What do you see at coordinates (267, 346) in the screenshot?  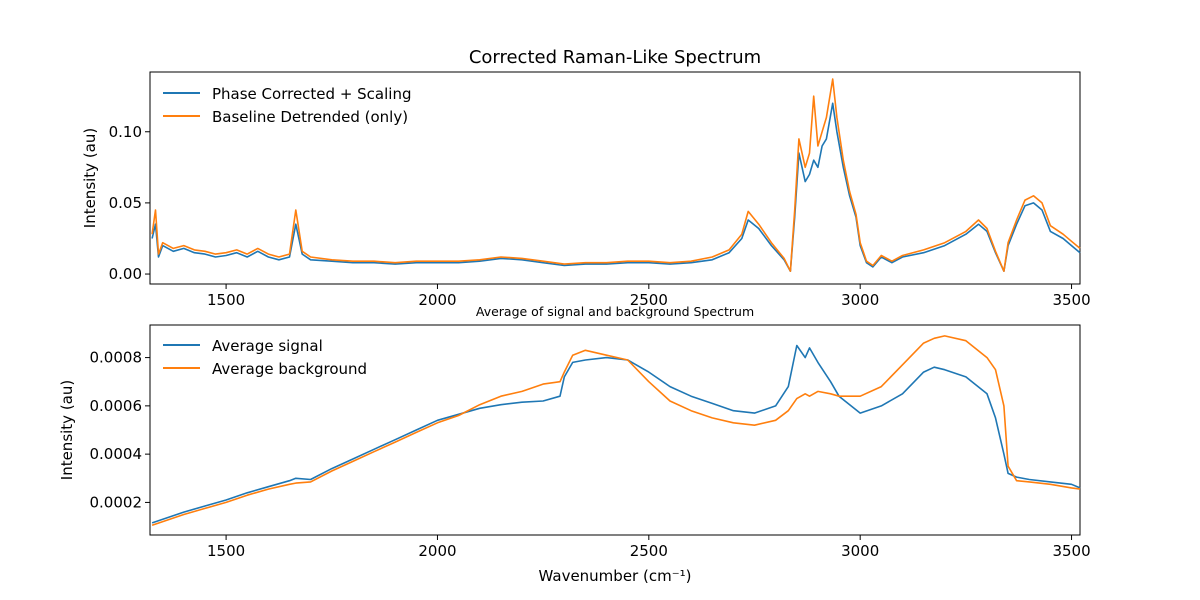 I see `bottom-legend-label-average-signal: Average signal` at bounding box center [267, 346].